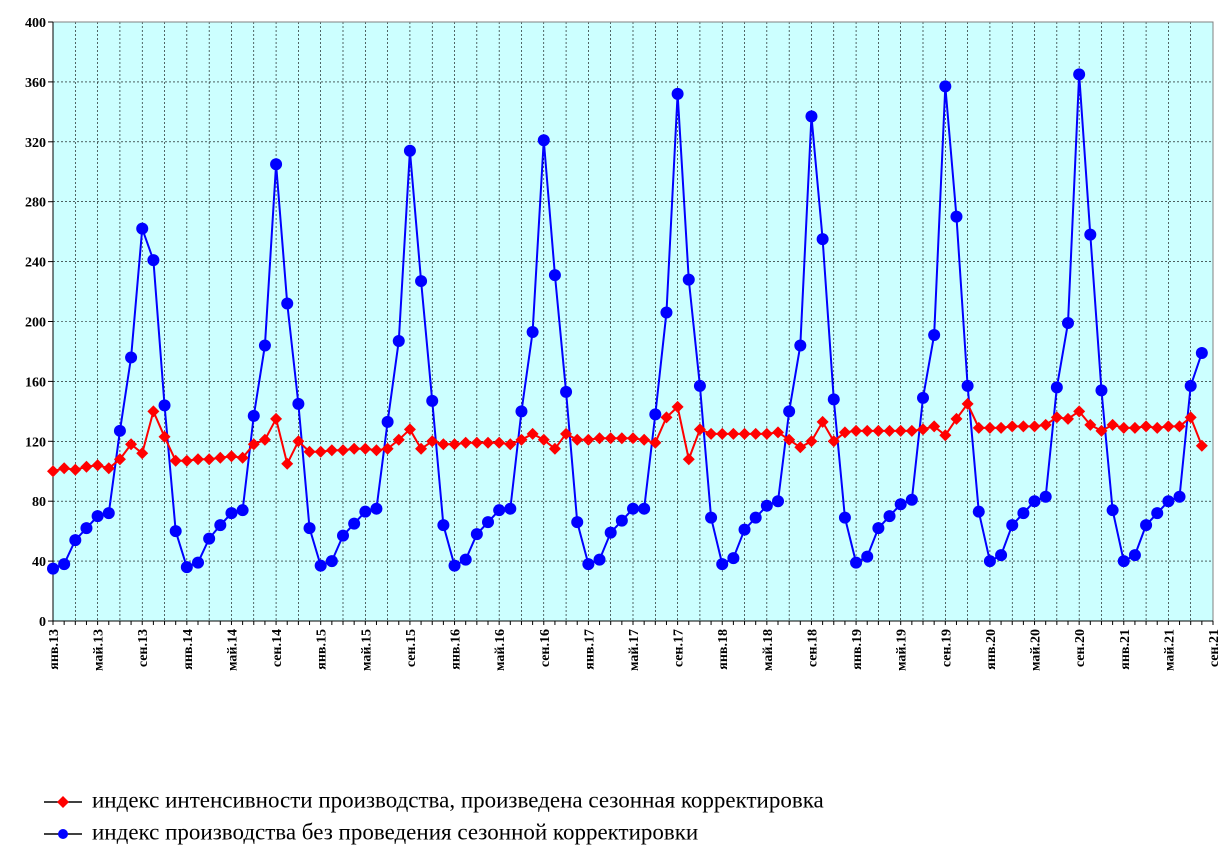 This screenshot has height=860, width=1219. What do you see at coordinates (35, 143) in the screenshot?
I see `y-tick-label: 320` at bounding box center [35, 143].